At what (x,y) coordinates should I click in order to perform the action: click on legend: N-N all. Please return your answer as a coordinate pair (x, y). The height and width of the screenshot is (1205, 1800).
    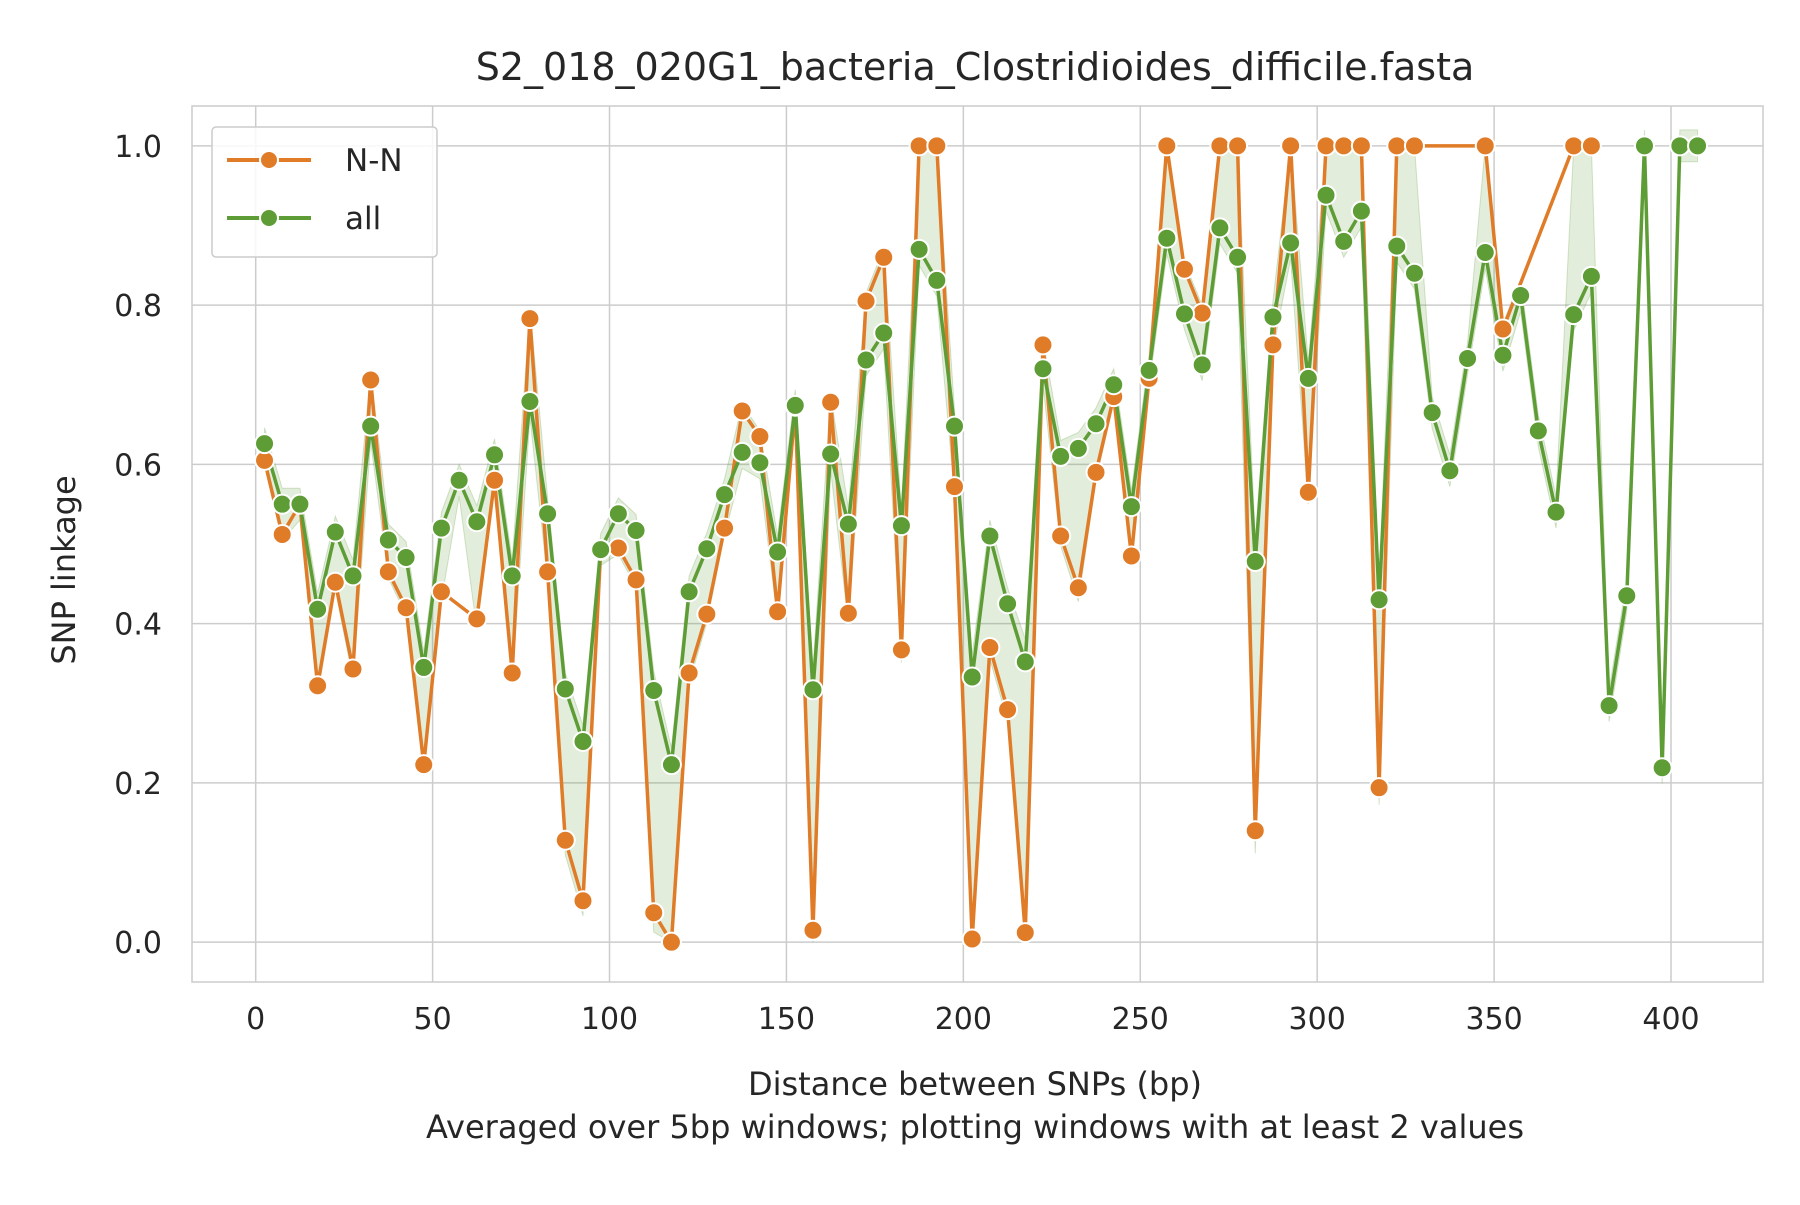
    Looking at the image, I should click on (324, 192).